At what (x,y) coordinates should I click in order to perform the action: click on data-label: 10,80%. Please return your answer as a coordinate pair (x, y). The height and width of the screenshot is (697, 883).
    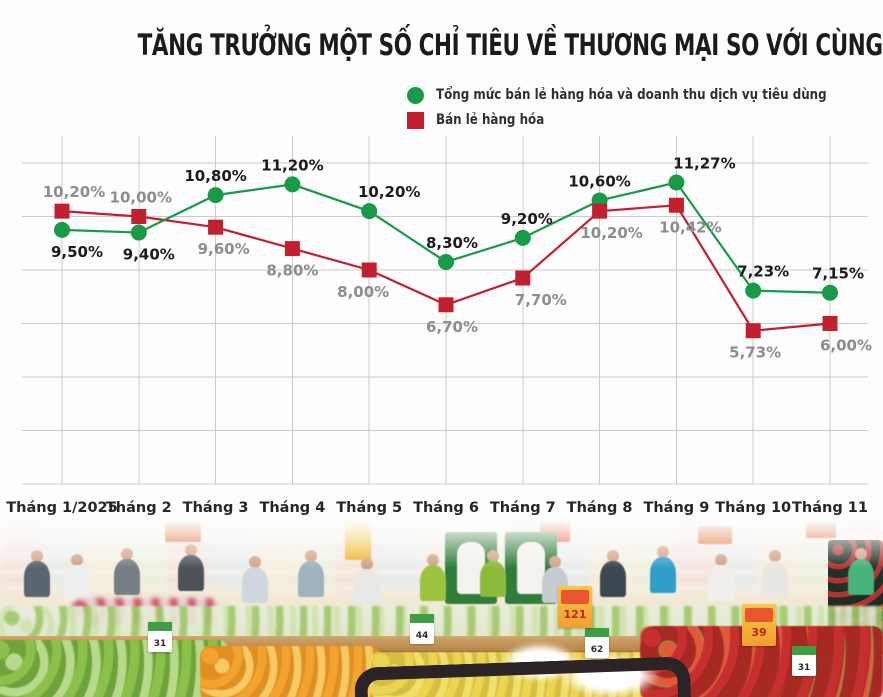
    Looking at the image, I should click on (215, 176).